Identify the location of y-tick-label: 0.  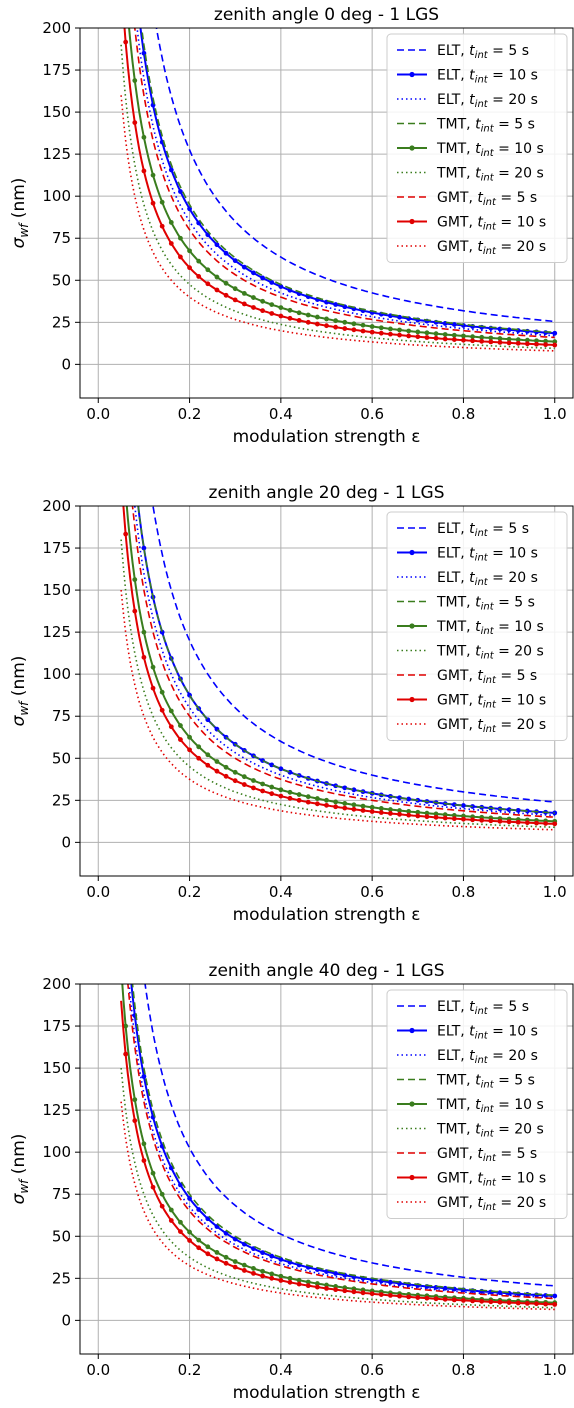
(66, 1320).